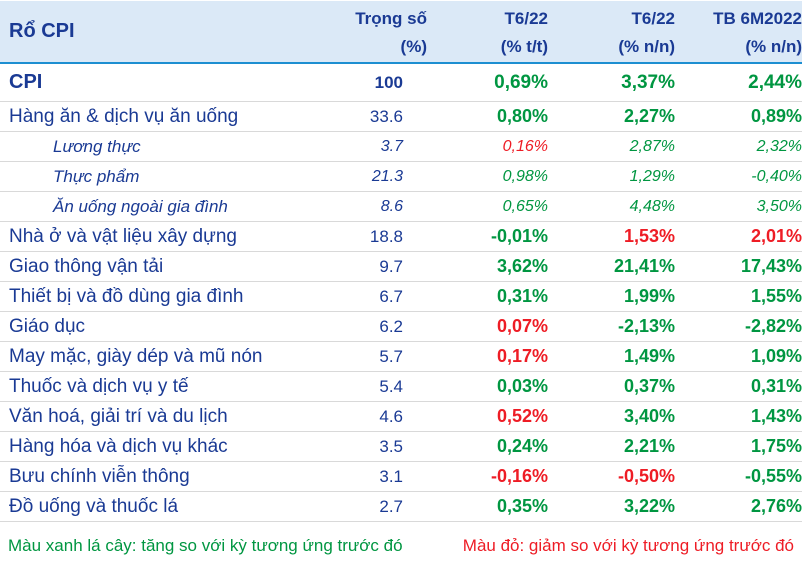  I want to click on mom-change-value: 0,17%, so click(522, 356).